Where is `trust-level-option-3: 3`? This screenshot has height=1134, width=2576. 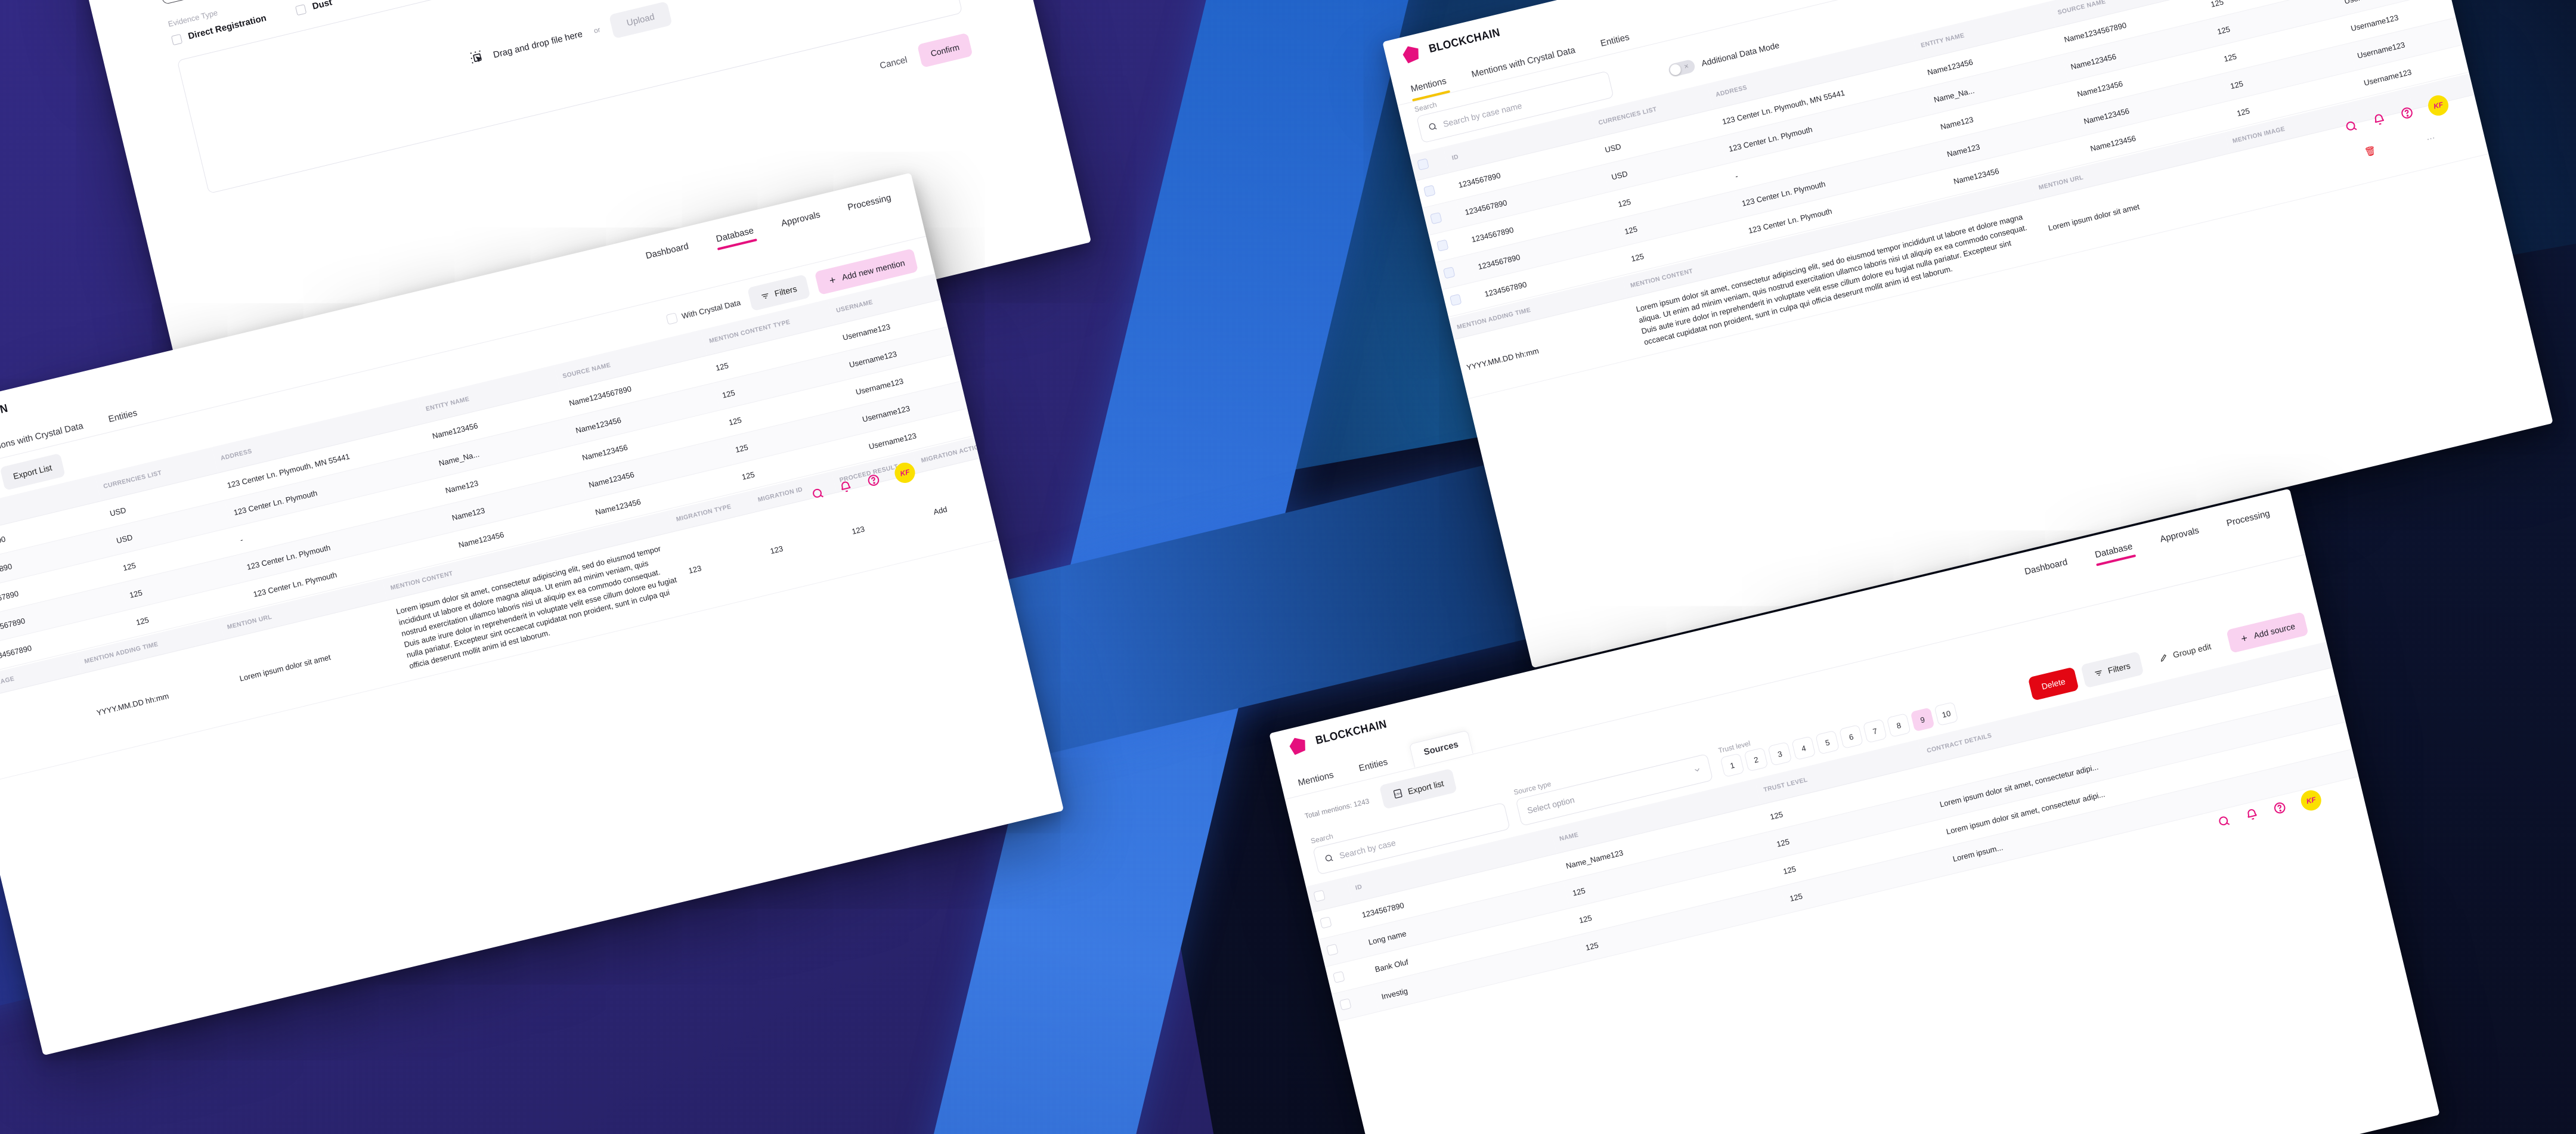
trust-level-option-3: 3 is located at coordinates (1779, 753).